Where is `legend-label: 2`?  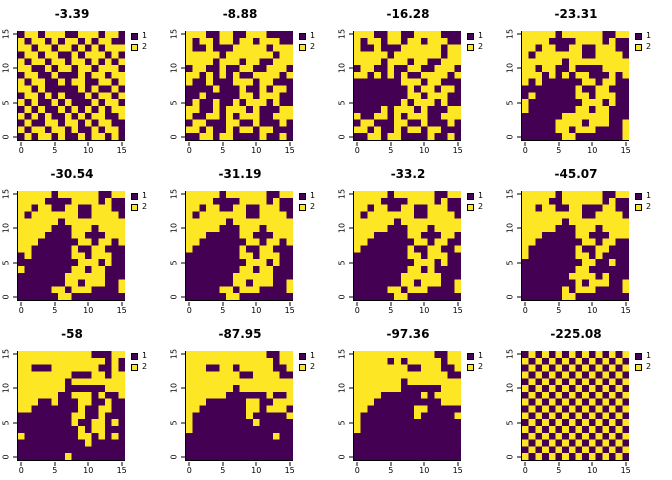 legend-label: 2 is located at coordinates (145, 366).